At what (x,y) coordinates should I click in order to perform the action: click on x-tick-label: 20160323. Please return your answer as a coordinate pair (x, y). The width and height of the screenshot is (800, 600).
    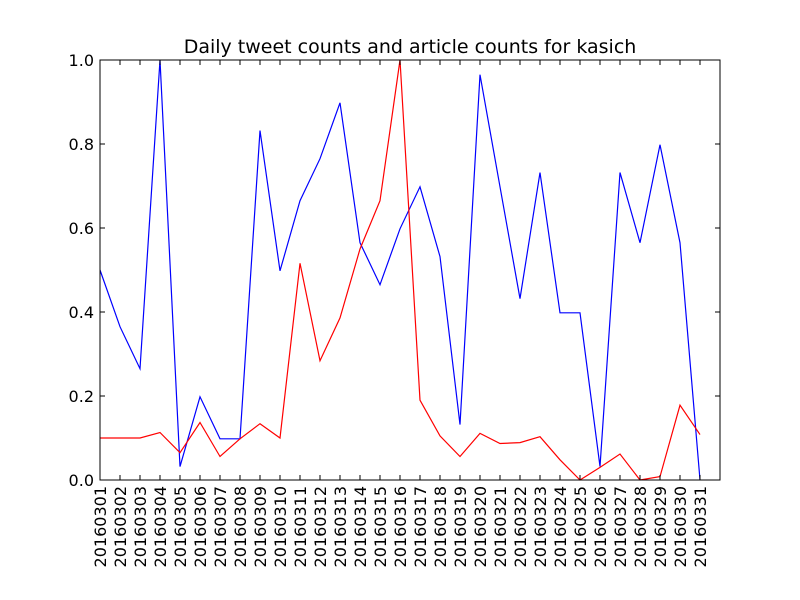
    Looking at the image, I should click on (540, 526).